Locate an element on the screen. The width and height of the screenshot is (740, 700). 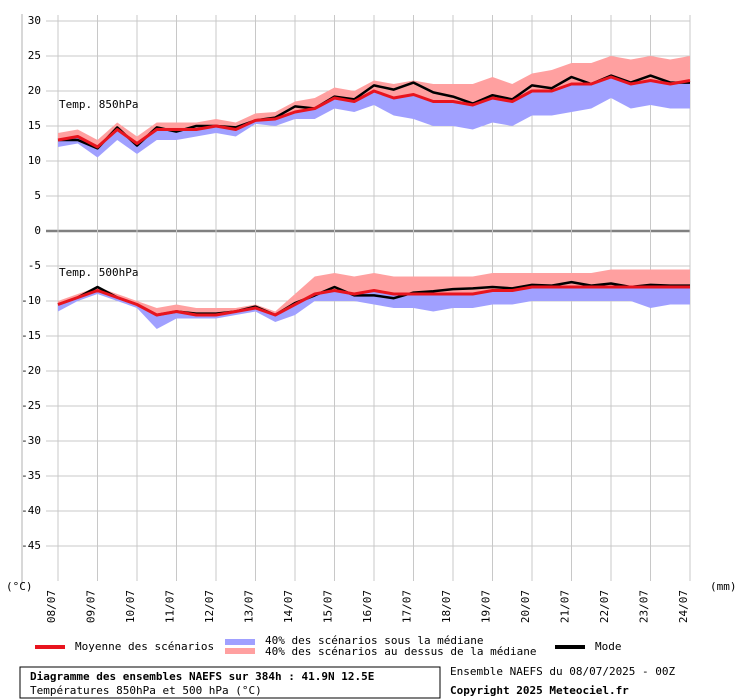
y-tick-label: -35 is located at coordinates (31, 475).